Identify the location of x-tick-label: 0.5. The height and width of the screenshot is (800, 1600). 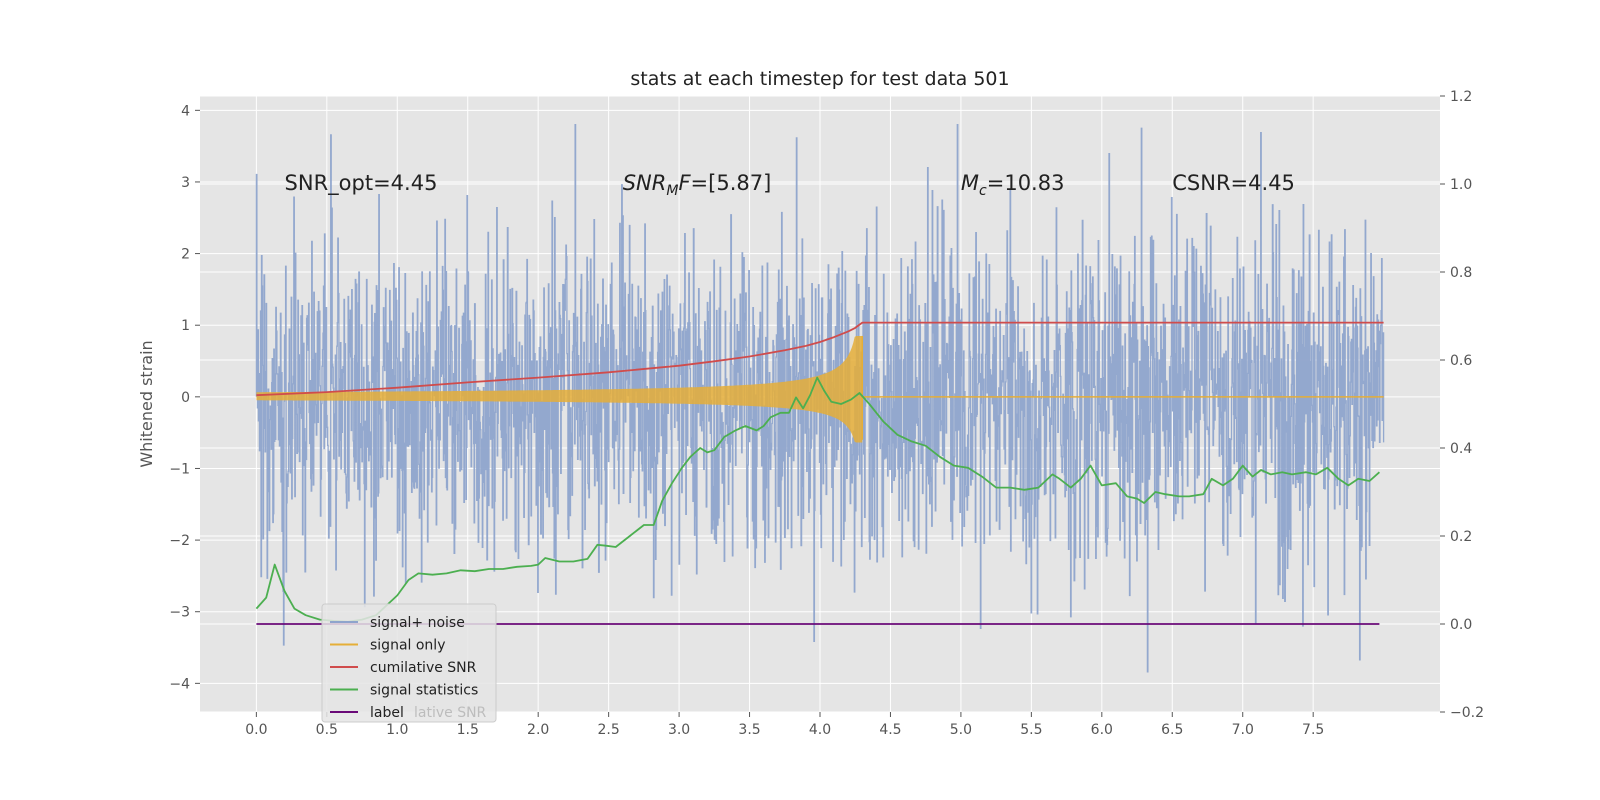
(327, 730).